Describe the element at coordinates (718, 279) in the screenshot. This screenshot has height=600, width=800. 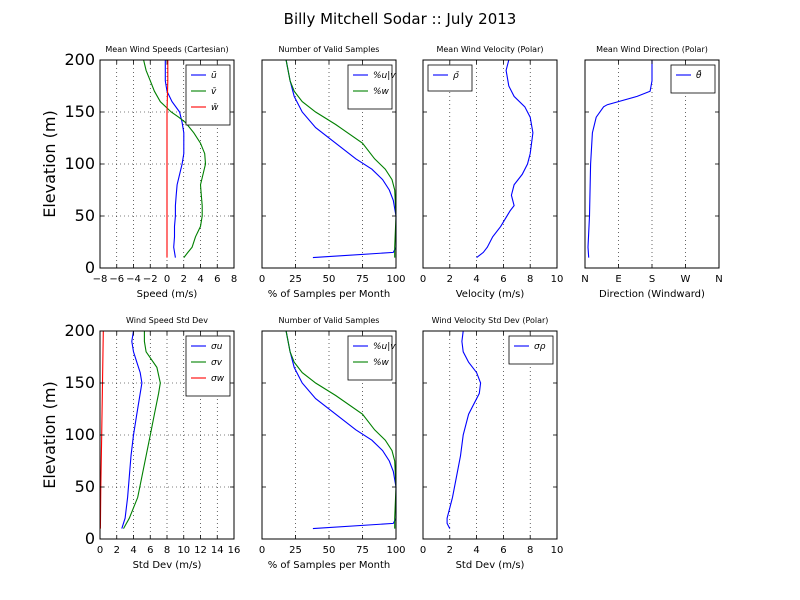
I see `x-tick-label: N` at that location.